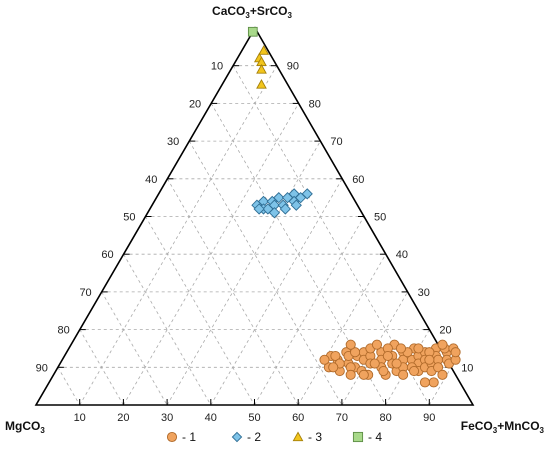 The image size is (550, 455). What do you see at coordinates (503, 427) in the screenshot?
I see `vertex-label-right: FeCO3​+MnCO3​` at bounding box center [503, 427].